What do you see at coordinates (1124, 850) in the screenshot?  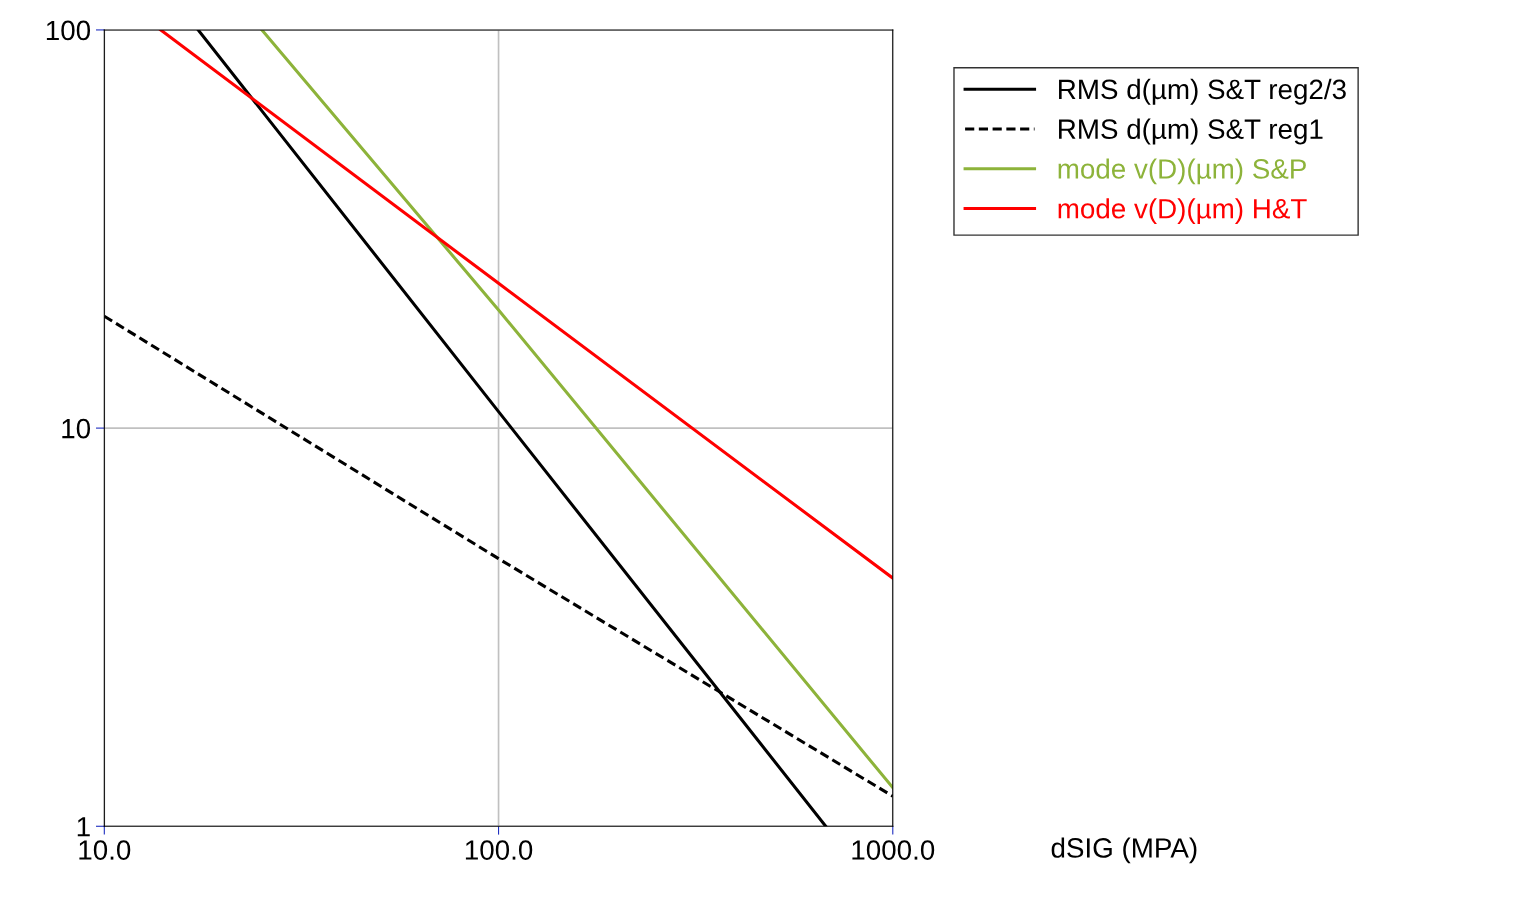 I see `x-axis-title: dSIG (MPA)` at bounding box center [1124, 850].